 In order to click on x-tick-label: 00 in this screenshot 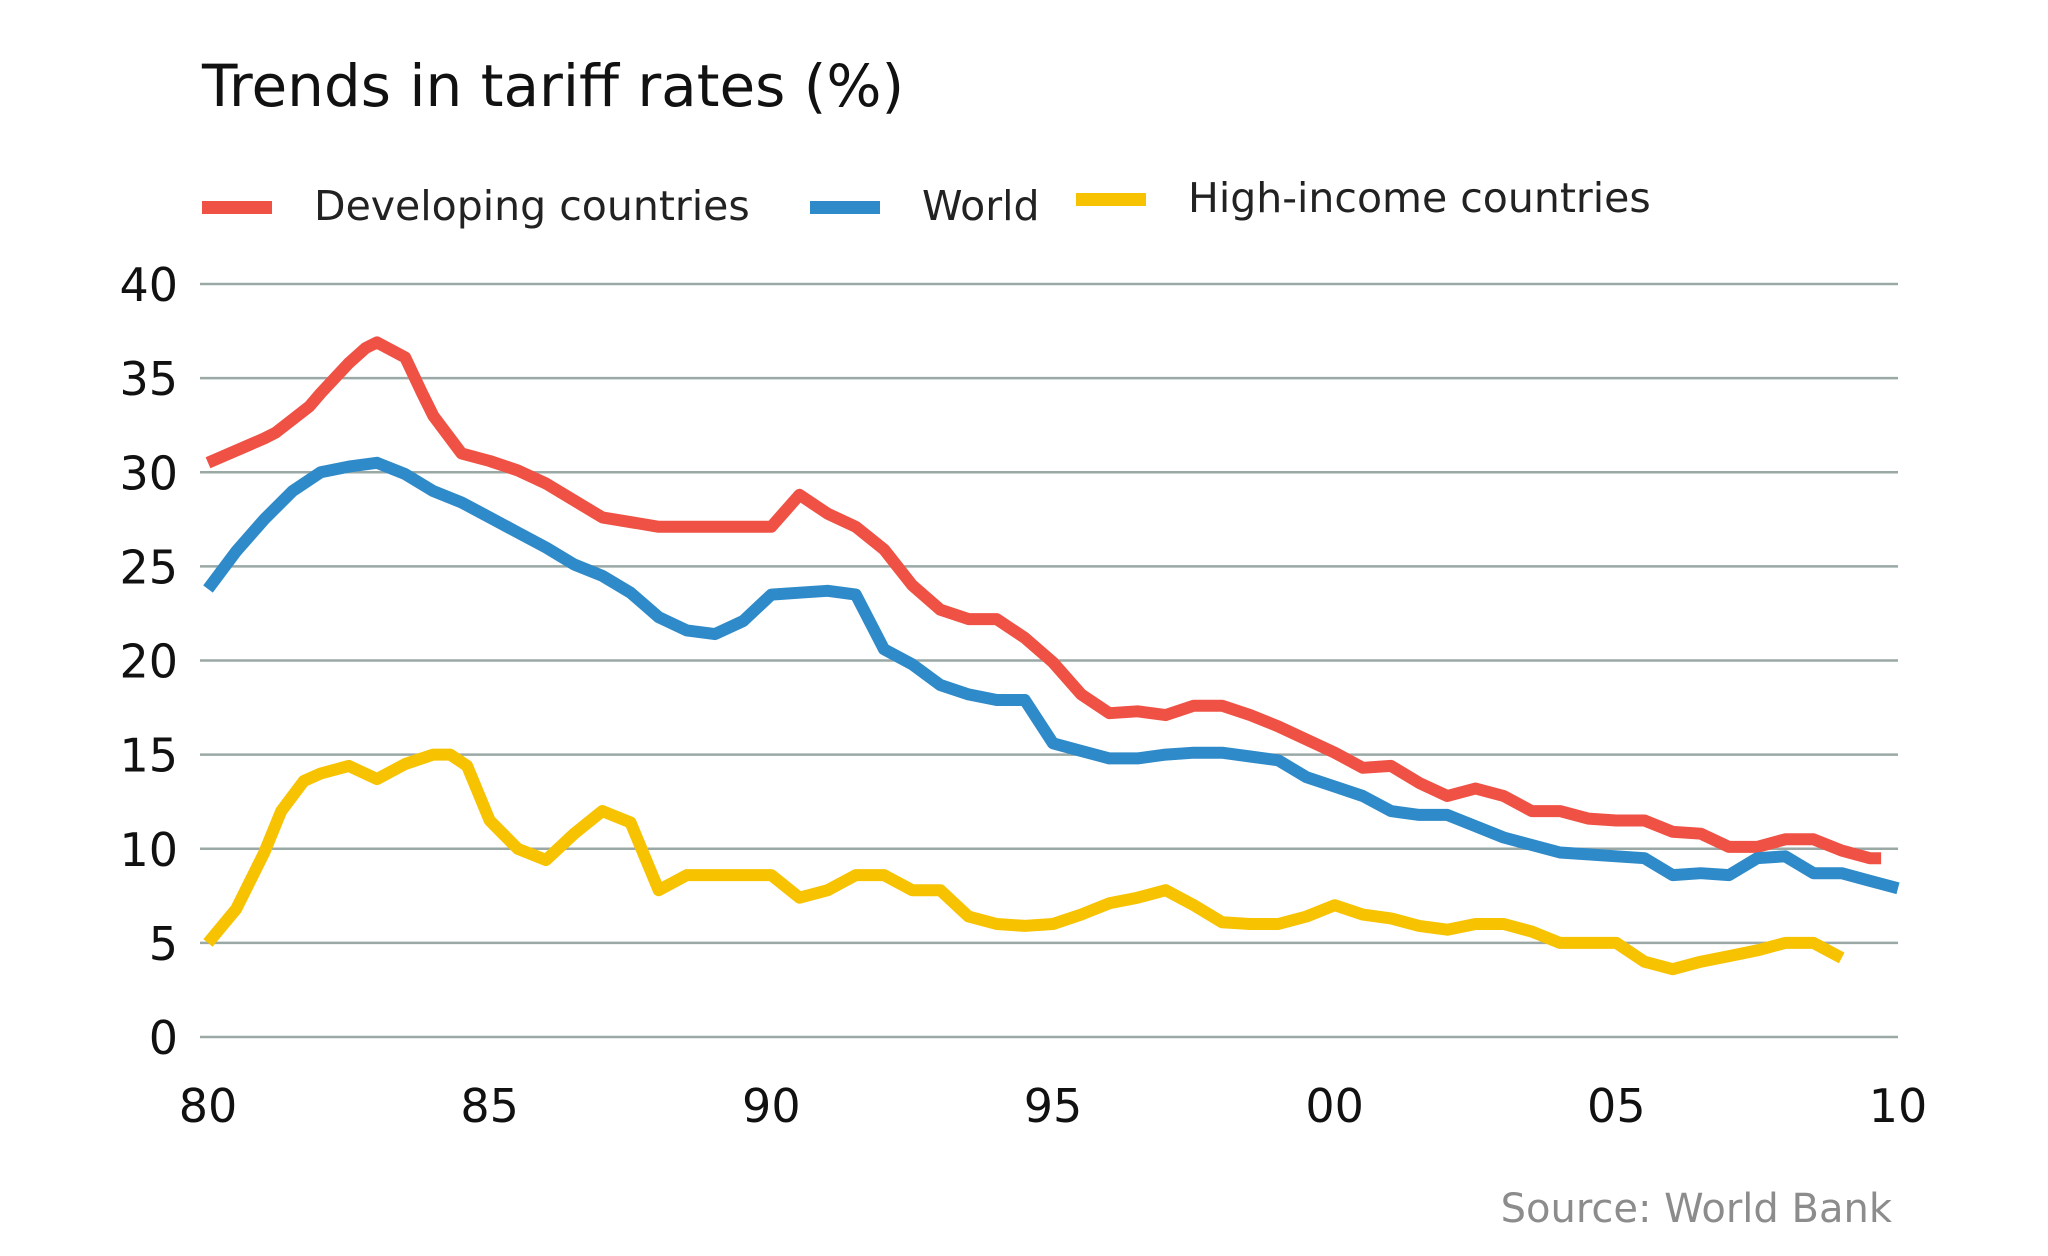, I will do `click(1334, 1106)`.